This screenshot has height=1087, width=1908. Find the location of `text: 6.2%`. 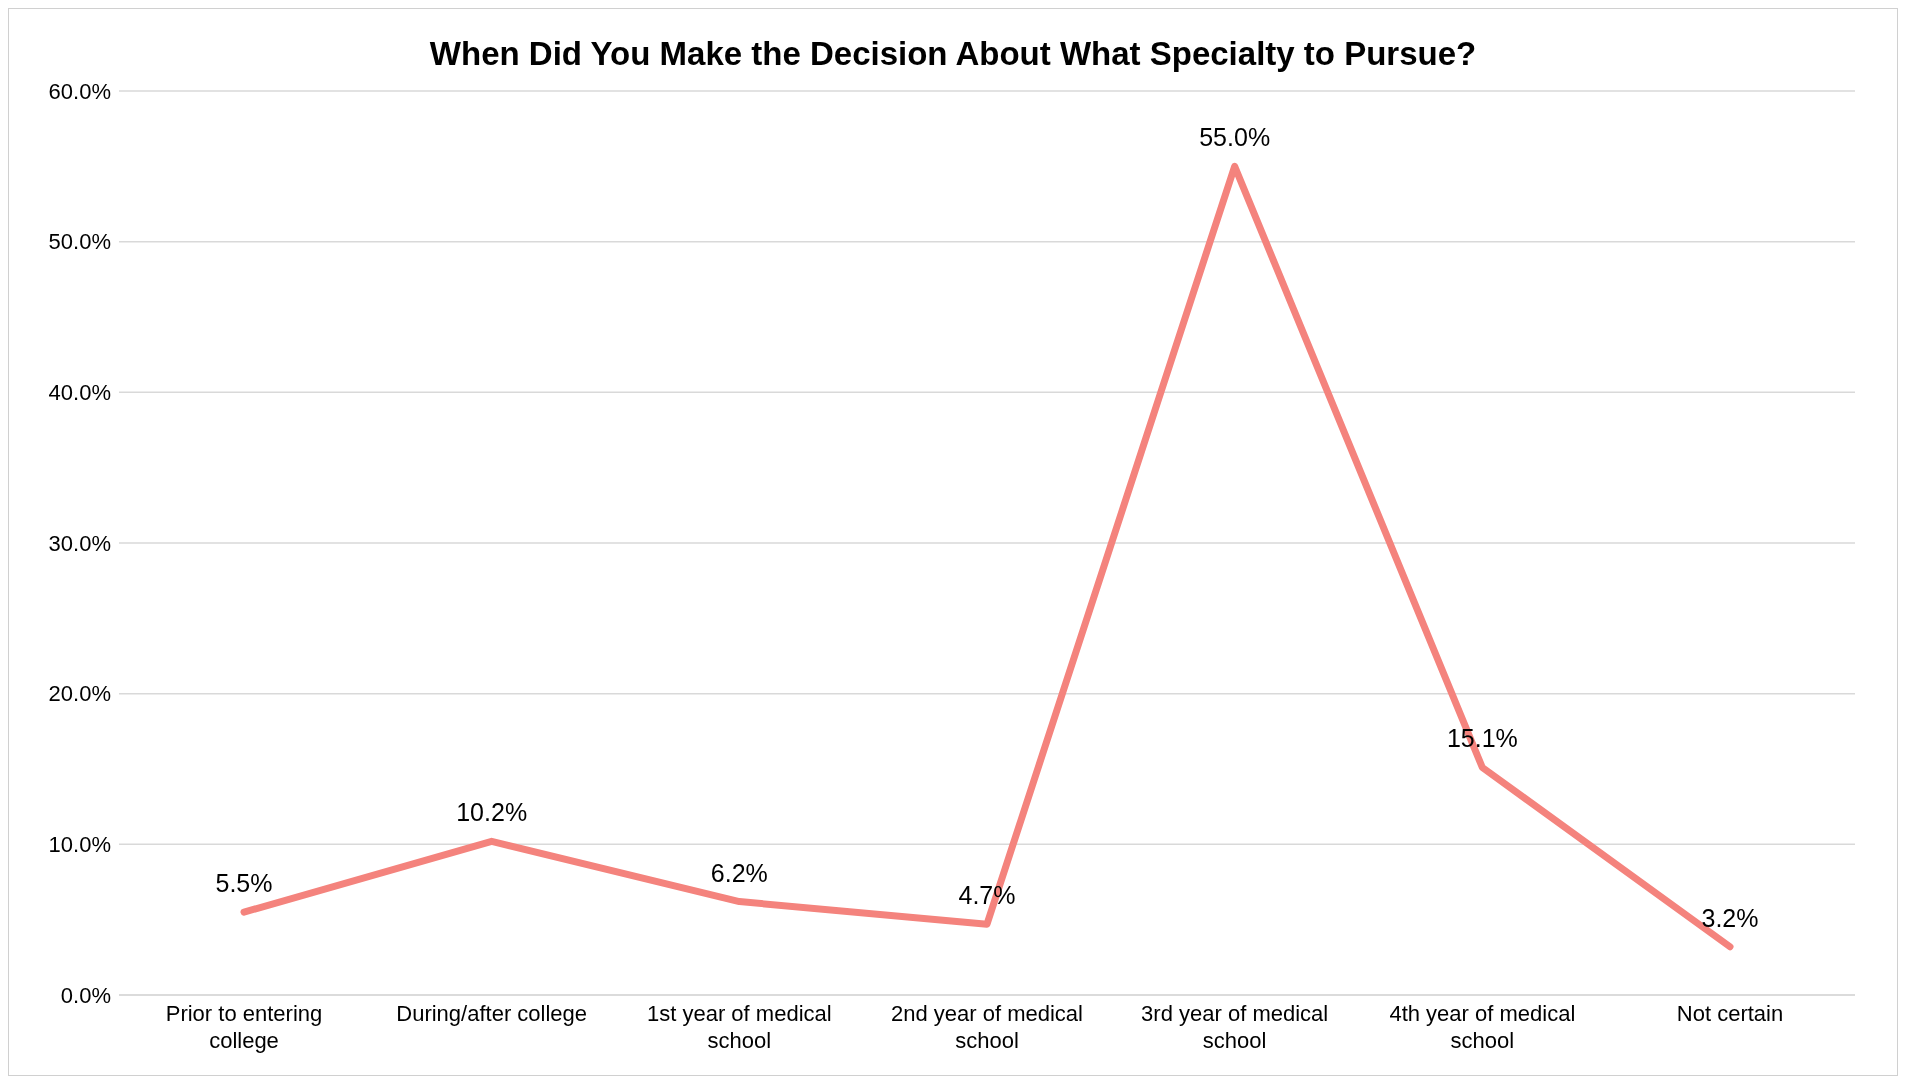

text: 6.2% is located at coordinates (739, 872).